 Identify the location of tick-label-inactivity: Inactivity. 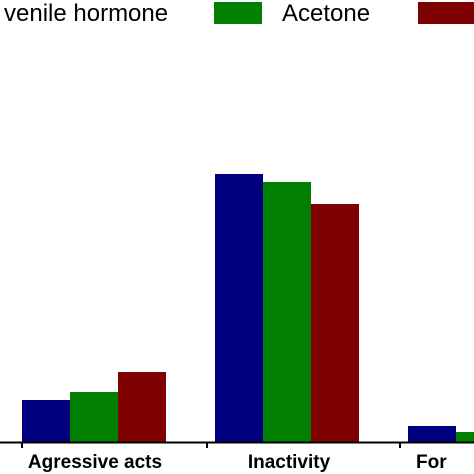
(289, 462).